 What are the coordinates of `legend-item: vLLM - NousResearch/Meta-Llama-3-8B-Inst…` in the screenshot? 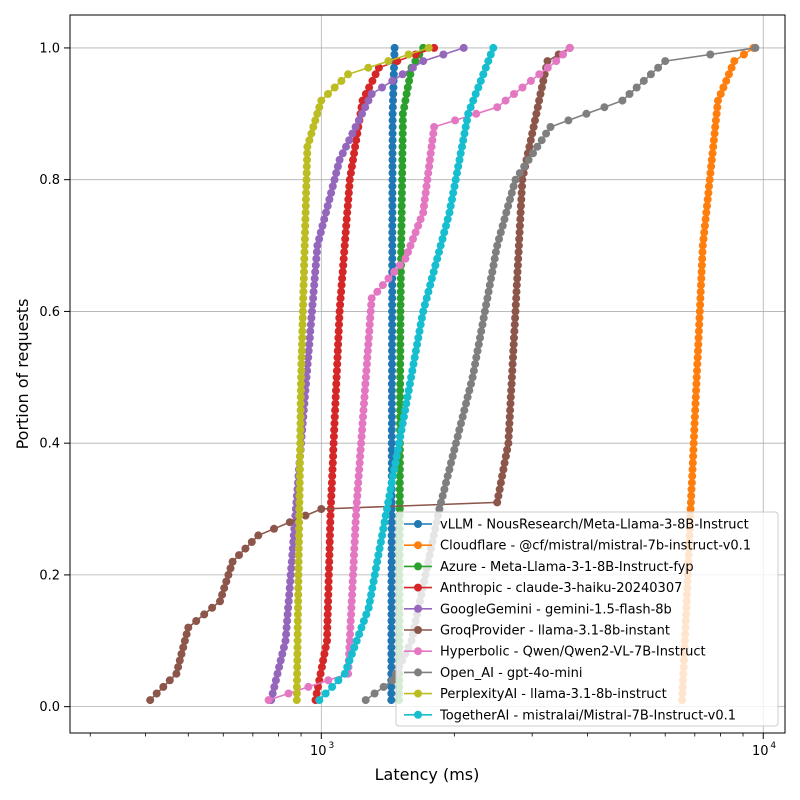 It's located at (576, 525).